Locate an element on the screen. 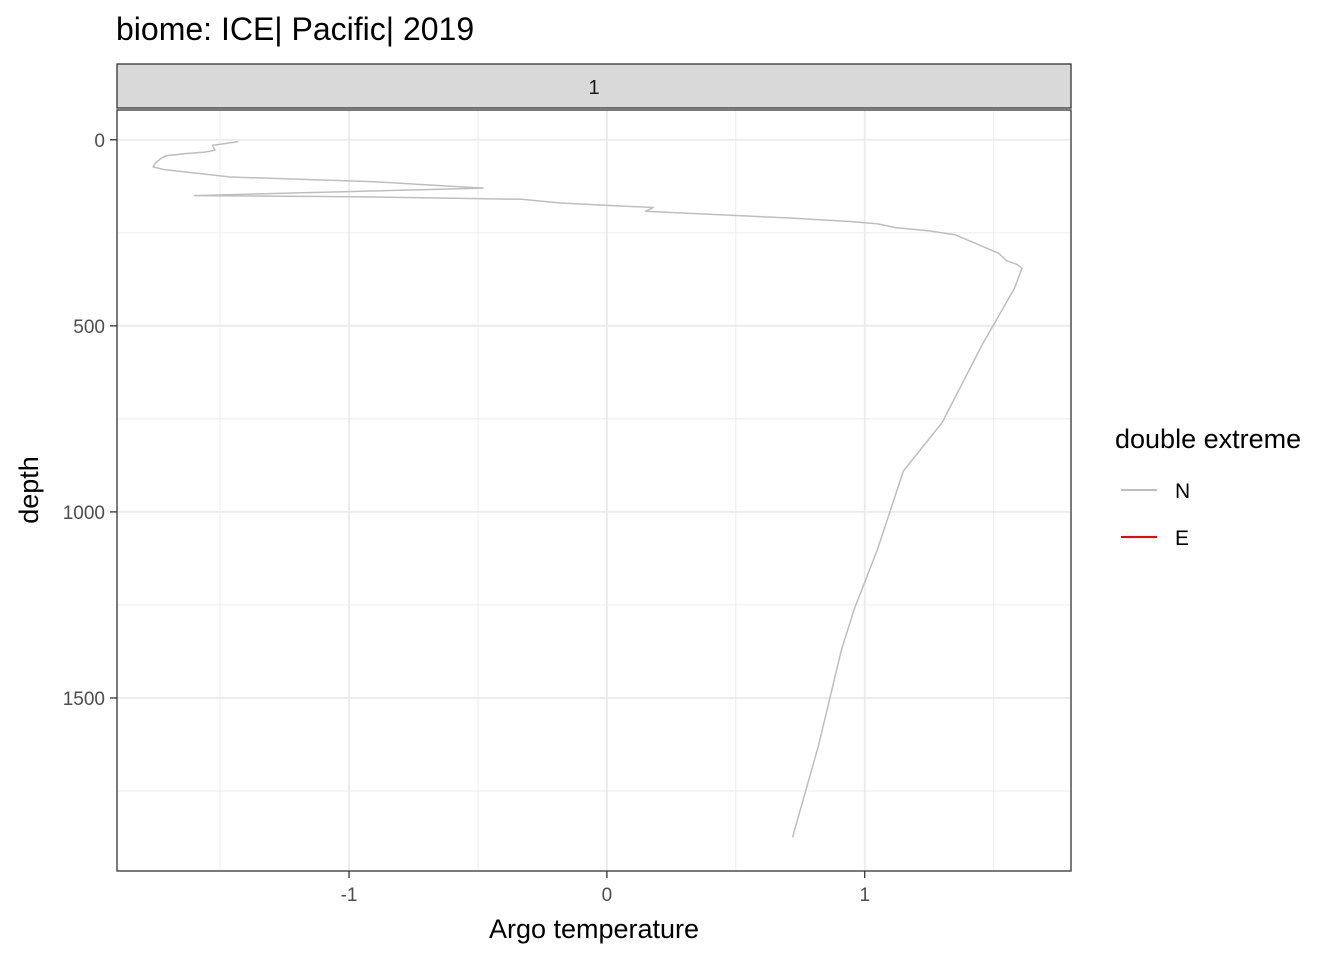 Image resolution: width=1344 pixels, height=960 pixels. legend: double extreme N E is located at coordinates (1208, 487).